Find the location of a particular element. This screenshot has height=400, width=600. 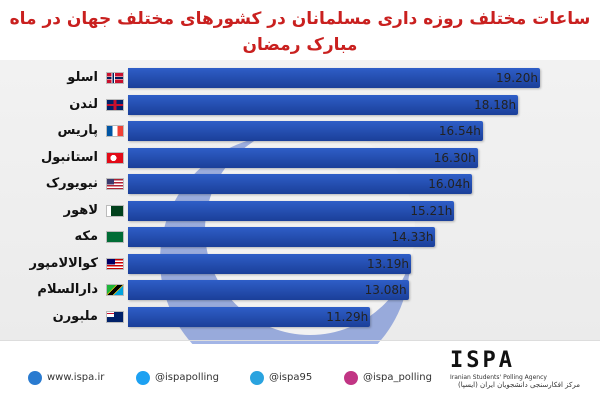

globe-icon is located at coordinates (35, 378).